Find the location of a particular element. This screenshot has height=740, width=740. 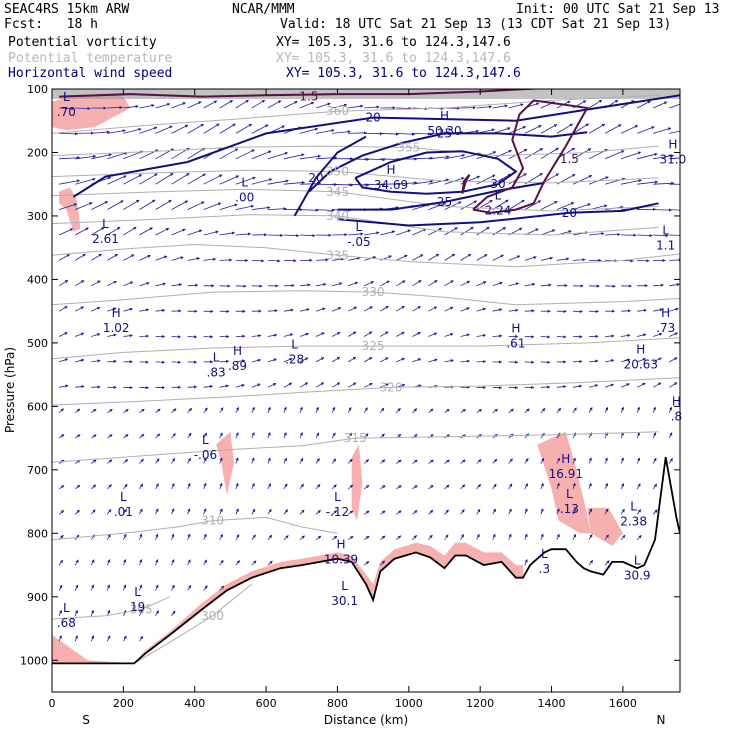

y-tick-label: 600 is located at coordinates (37, 406).